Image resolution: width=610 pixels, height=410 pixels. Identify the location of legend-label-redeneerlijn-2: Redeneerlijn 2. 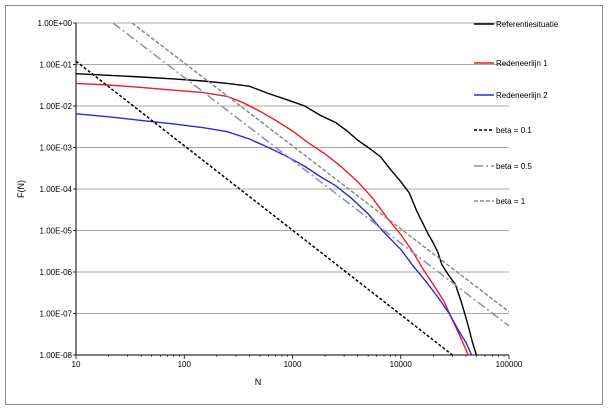
(522, 95).